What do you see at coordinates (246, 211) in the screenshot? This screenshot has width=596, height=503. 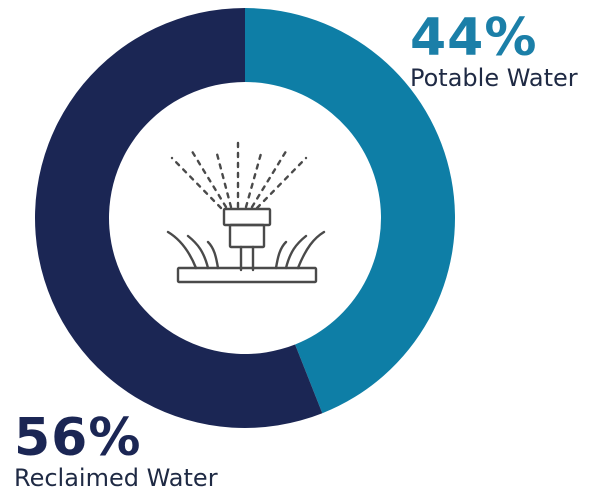 I see `sprinkler-icon` at bounding box center [246, 211].